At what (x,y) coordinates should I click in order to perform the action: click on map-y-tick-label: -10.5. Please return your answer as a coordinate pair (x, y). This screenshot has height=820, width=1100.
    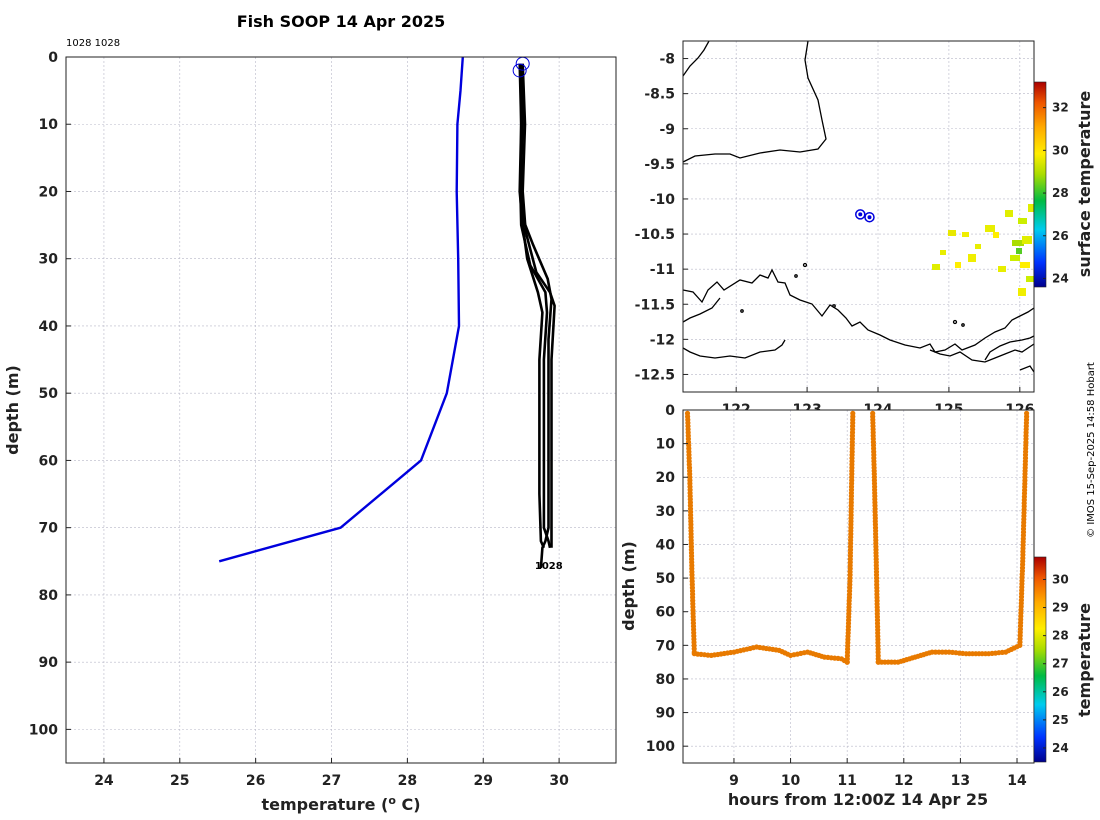
    Looking at the image, I should click on (655, 235).